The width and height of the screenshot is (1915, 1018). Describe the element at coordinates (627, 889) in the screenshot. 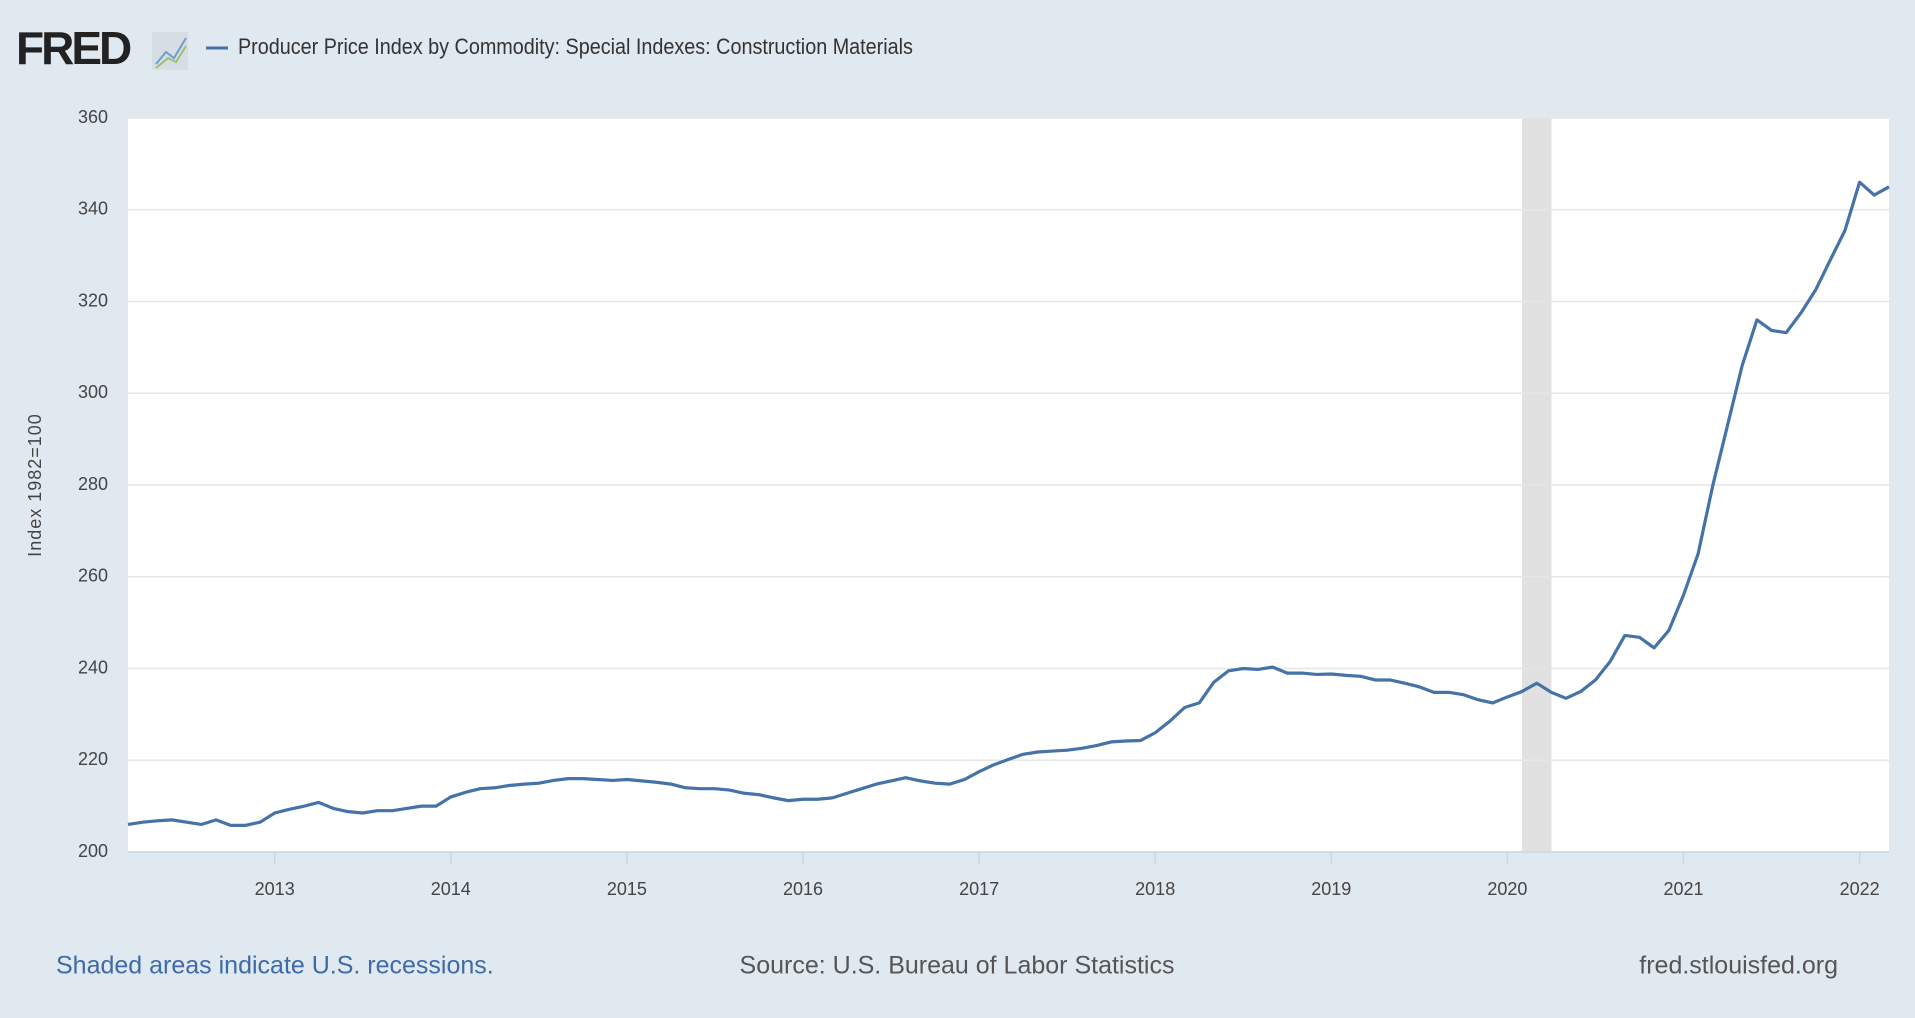

I see `x-tick-label: 2015` at that location.